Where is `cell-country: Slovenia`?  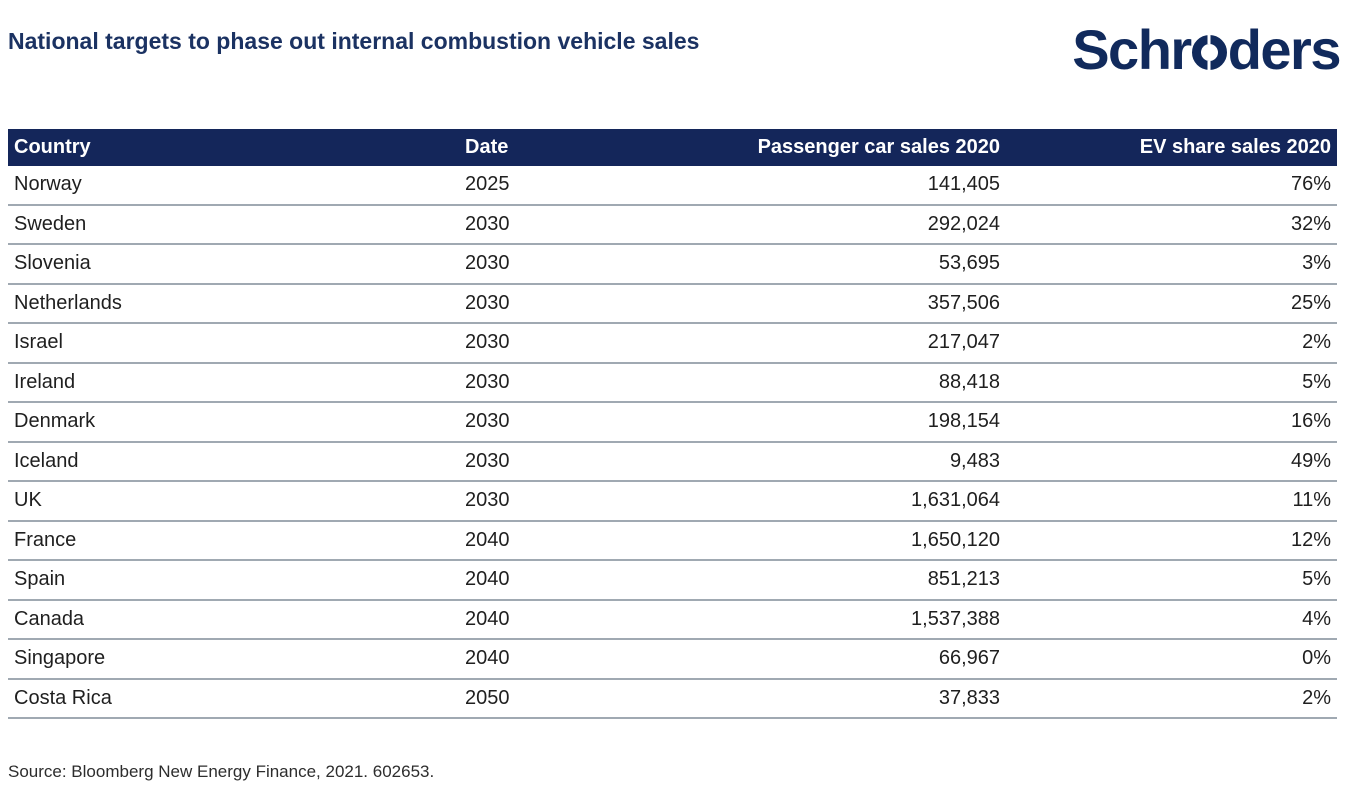 cell-country: Slovenia is located at coordinates (236, 264).